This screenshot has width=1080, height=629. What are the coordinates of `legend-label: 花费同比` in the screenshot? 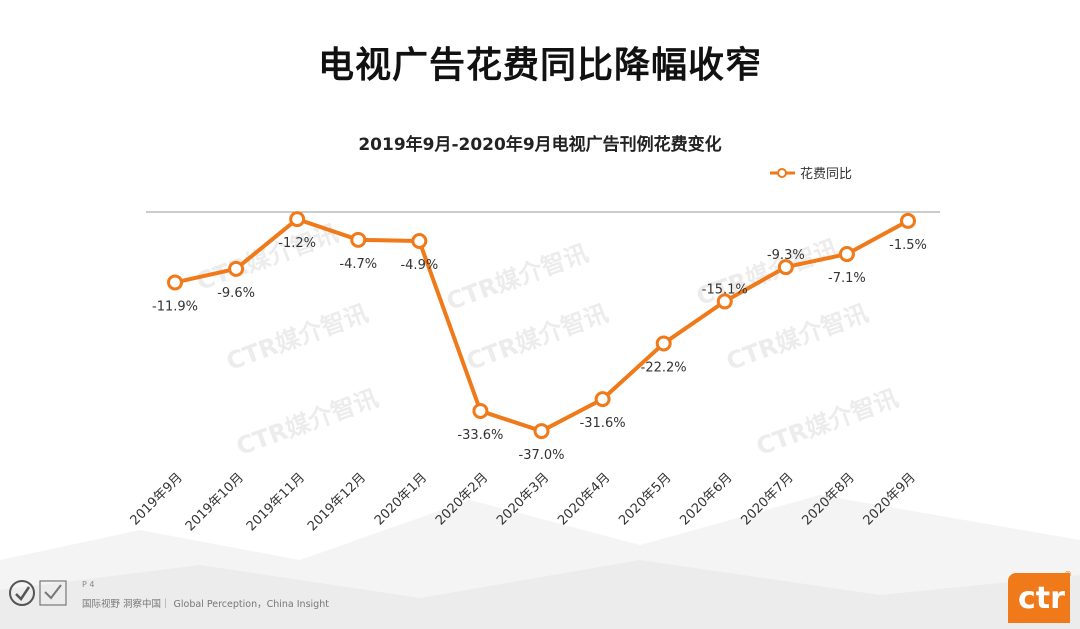 It's located at (826, 174).